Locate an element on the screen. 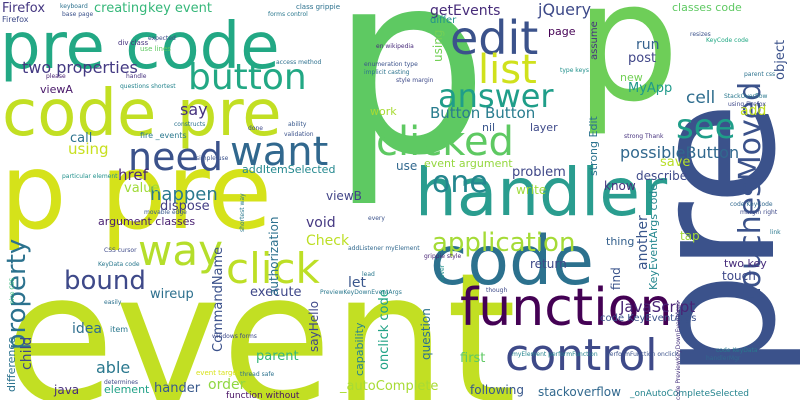 The image size is (800, 400). word-using-2: using is located at coordinates (438, 45).